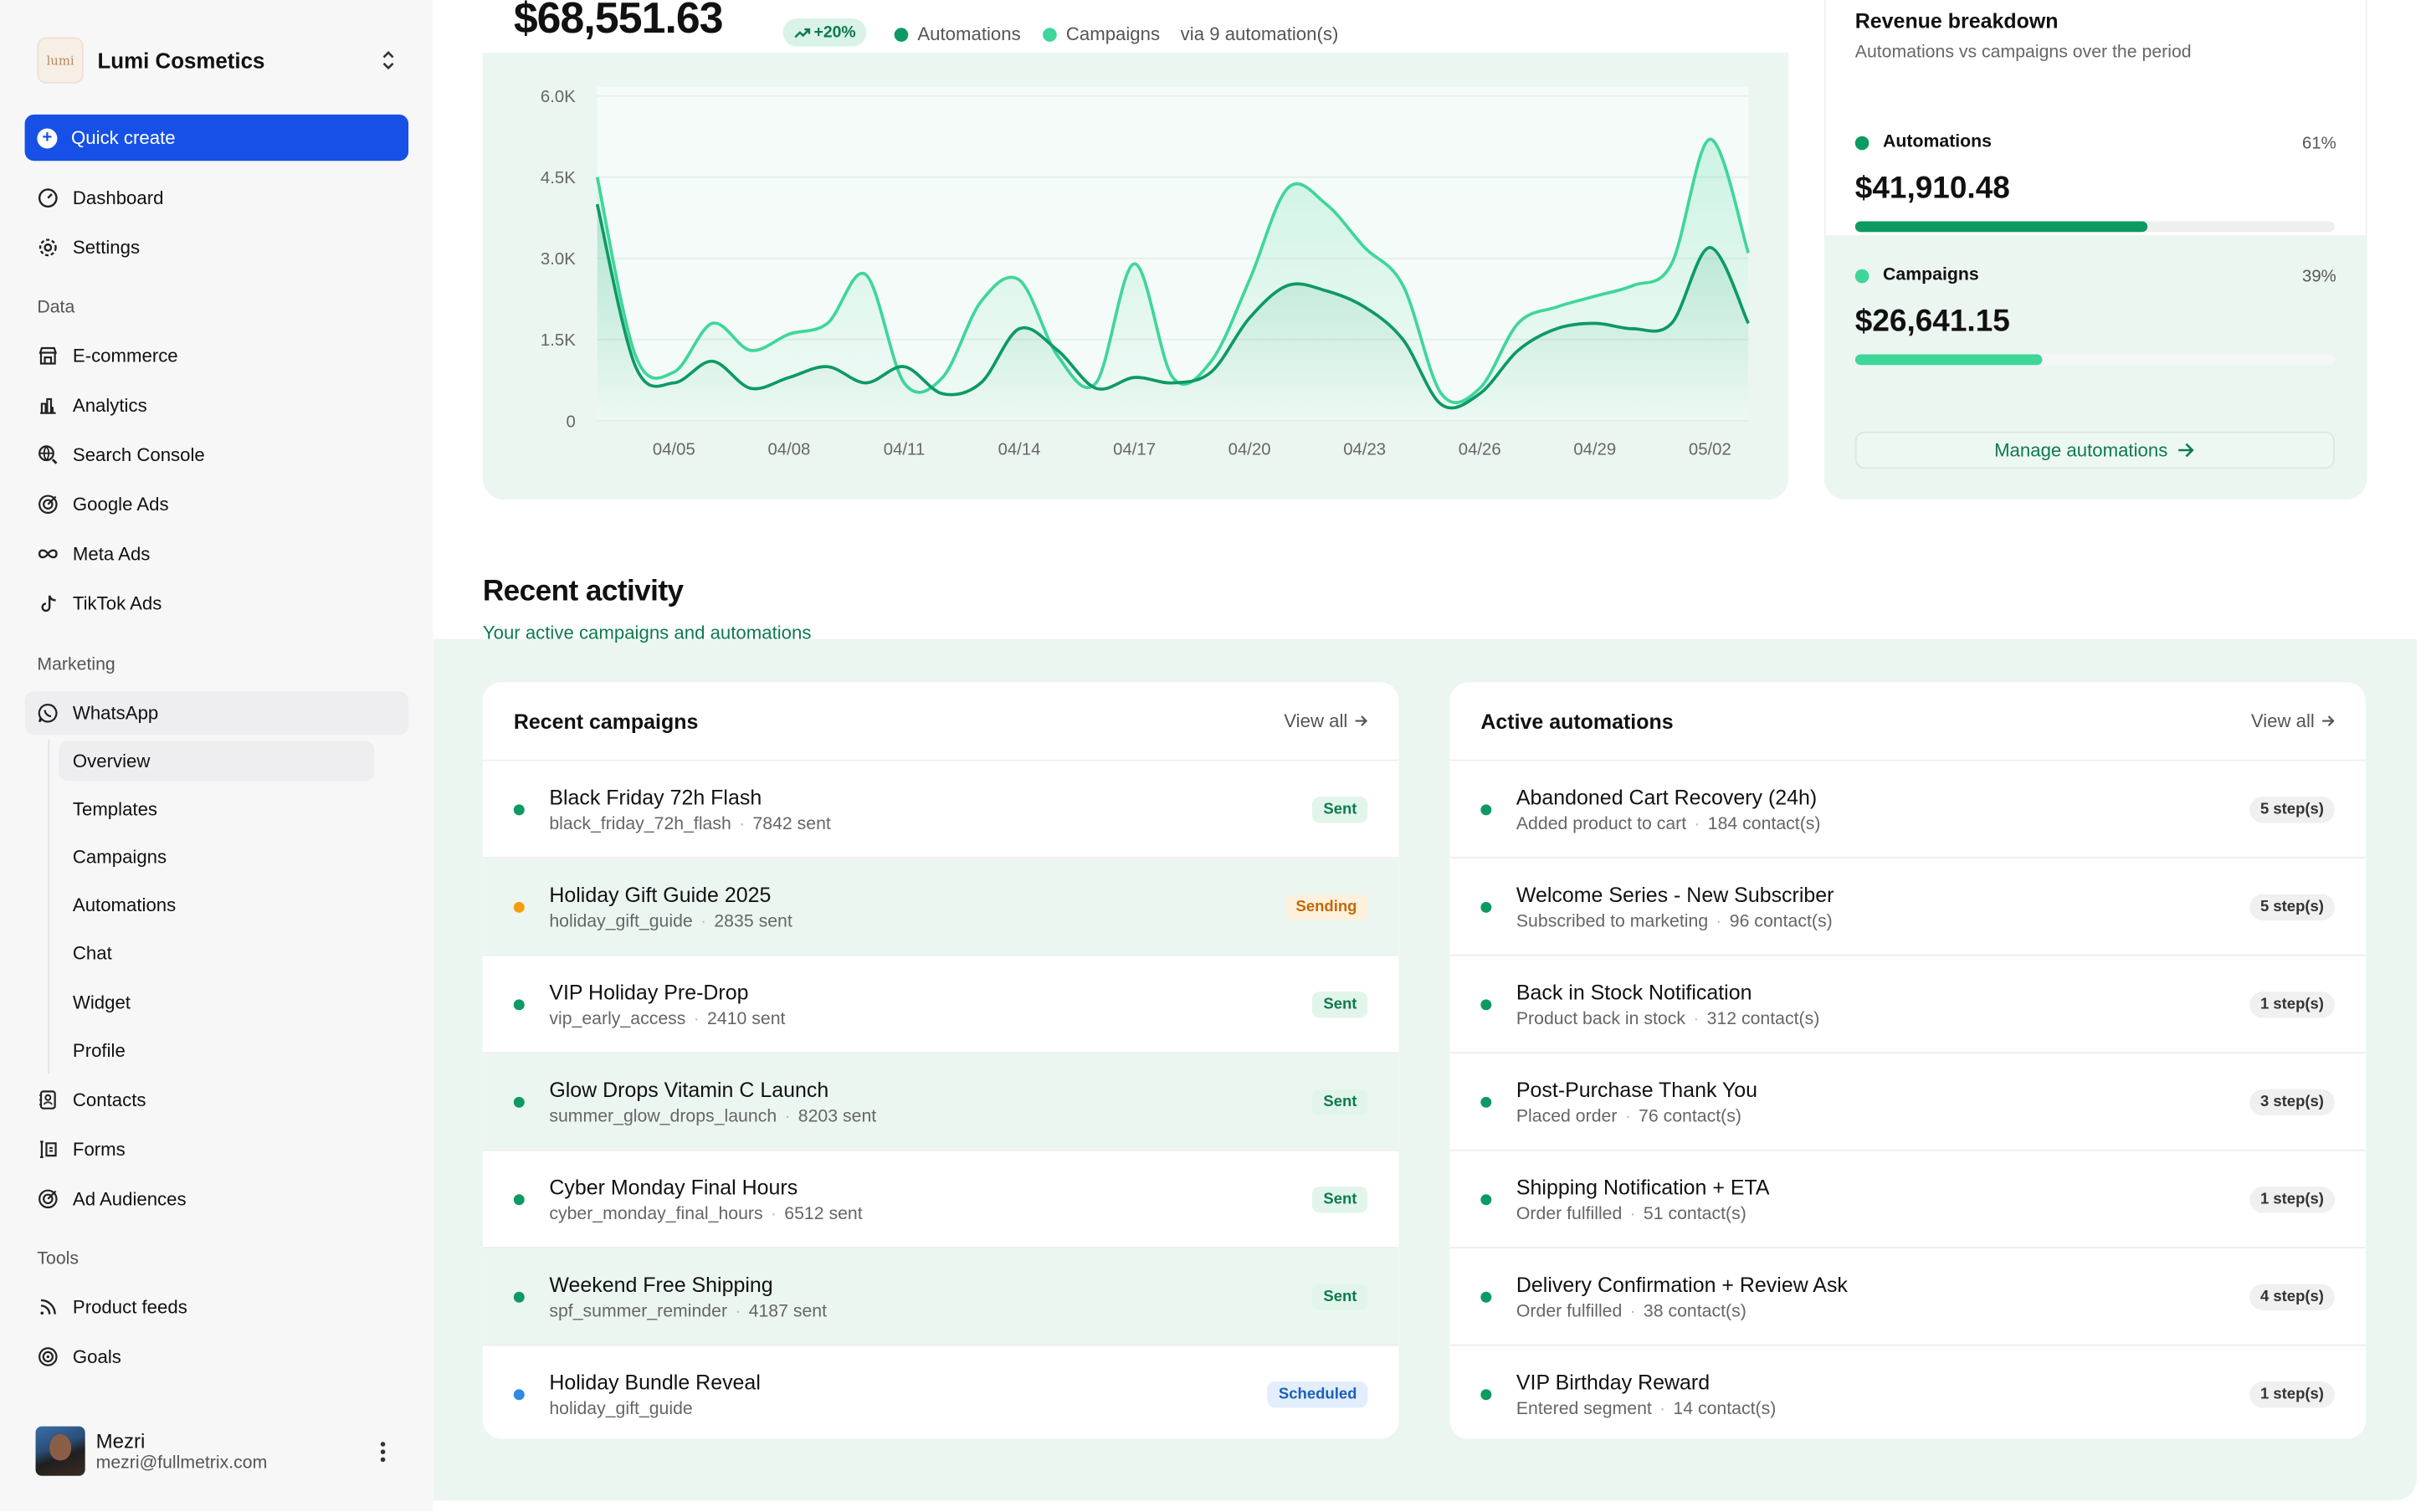  What do you see at coordinates (688, 1311) in the screenshot?
I see `campaign-meta: spf_summer_reminder · 4187 sent` at bounding box center [688, 1311].